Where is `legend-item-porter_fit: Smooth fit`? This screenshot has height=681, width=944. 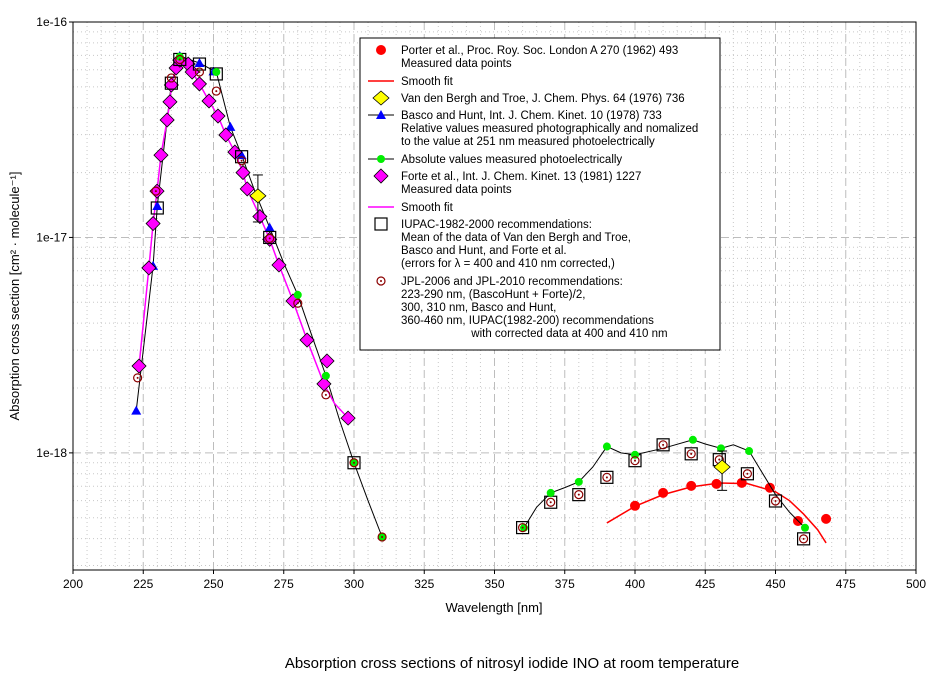 legend-item-porter_fit: Smooth fit is located at coordinates (411, 82).